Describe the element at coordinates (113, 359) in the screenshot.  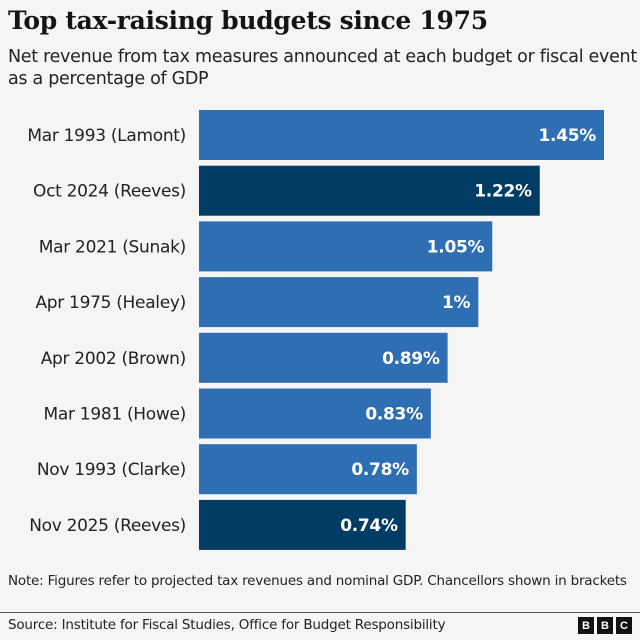
I see `category-label: Apr 2002 (Brown)` at that location.